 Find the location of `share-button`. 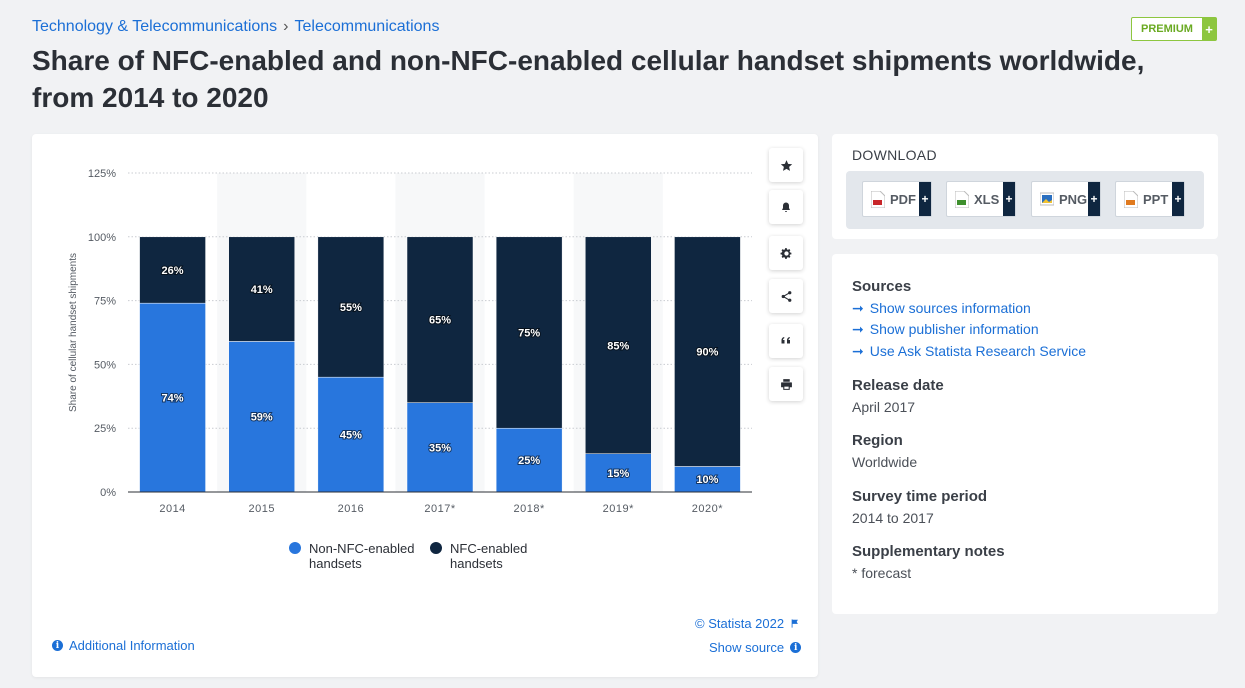

share-button is located at coordinates (786, 296).